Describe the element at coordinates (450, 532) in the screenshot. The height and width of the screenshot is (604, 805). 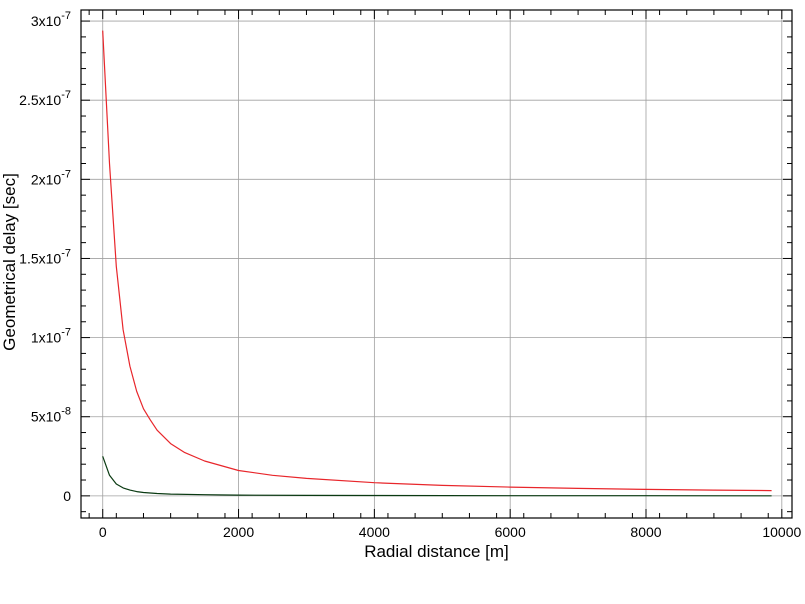
I see `x-tick-labels: 0 2000 4000 6000 8000 10000` at that location.